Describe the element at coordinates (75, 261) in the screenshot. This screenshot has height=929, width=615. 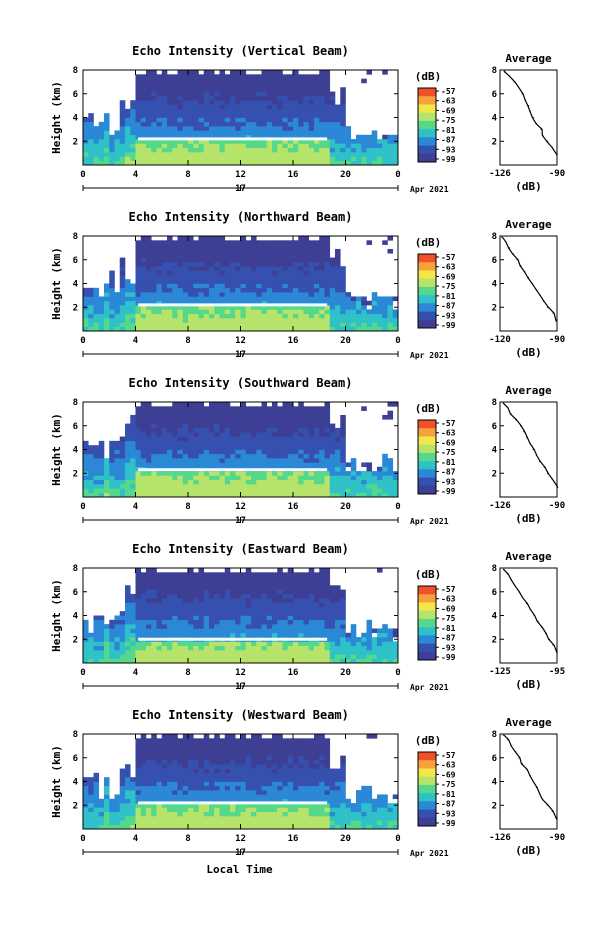
I see `y-tick-label: 6` at that location.